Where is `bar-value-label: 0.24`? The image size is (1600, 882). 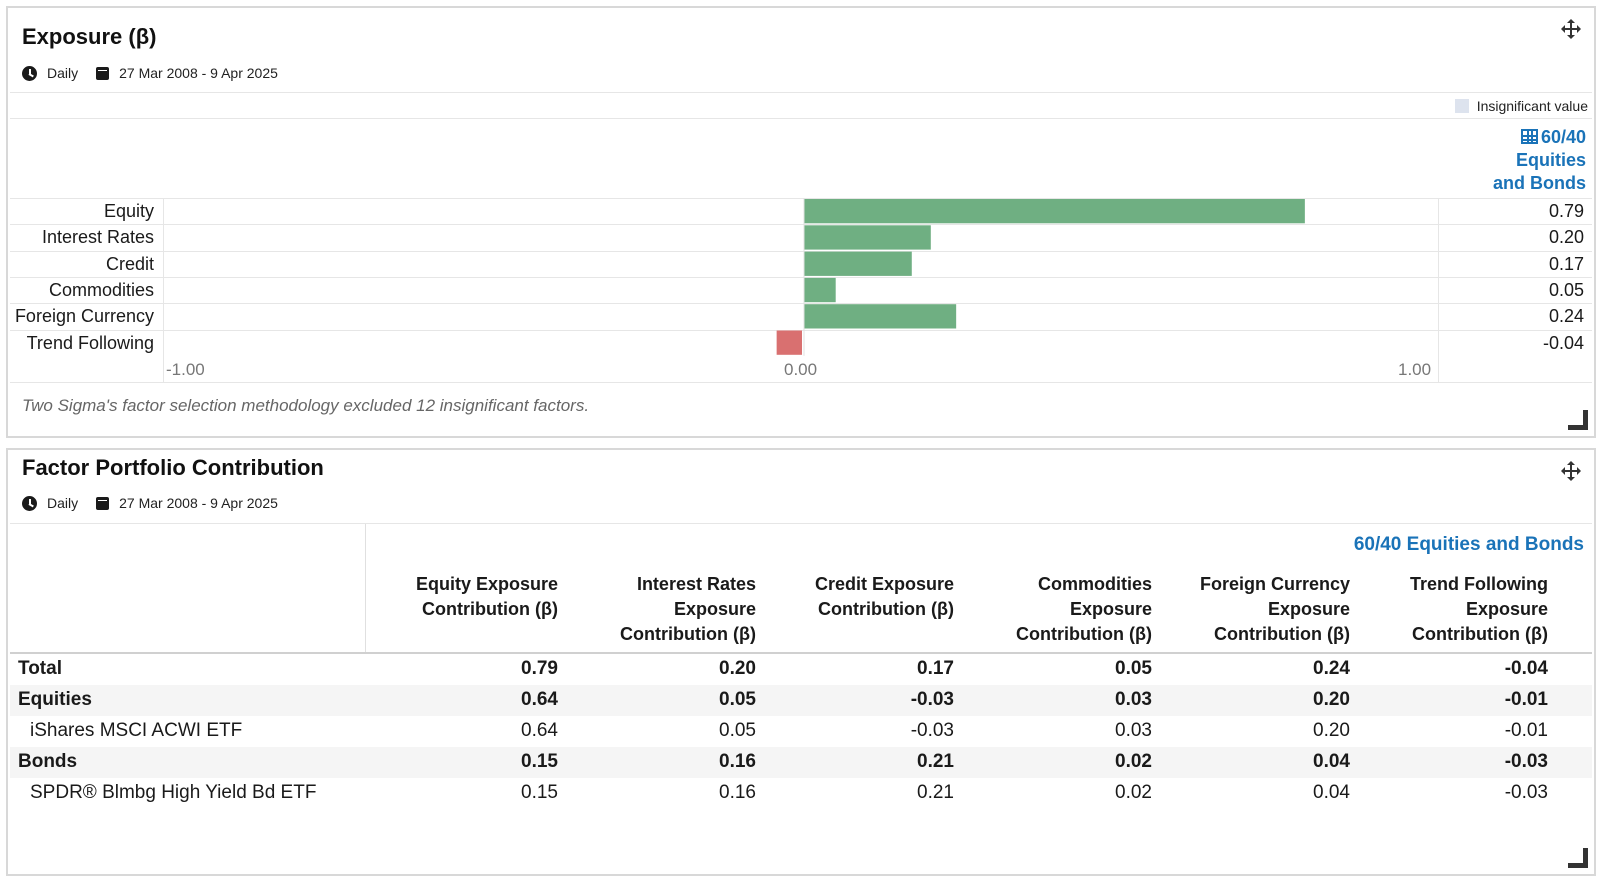
bar-value-label: 0.24 is located at coordinates (1566, 316).